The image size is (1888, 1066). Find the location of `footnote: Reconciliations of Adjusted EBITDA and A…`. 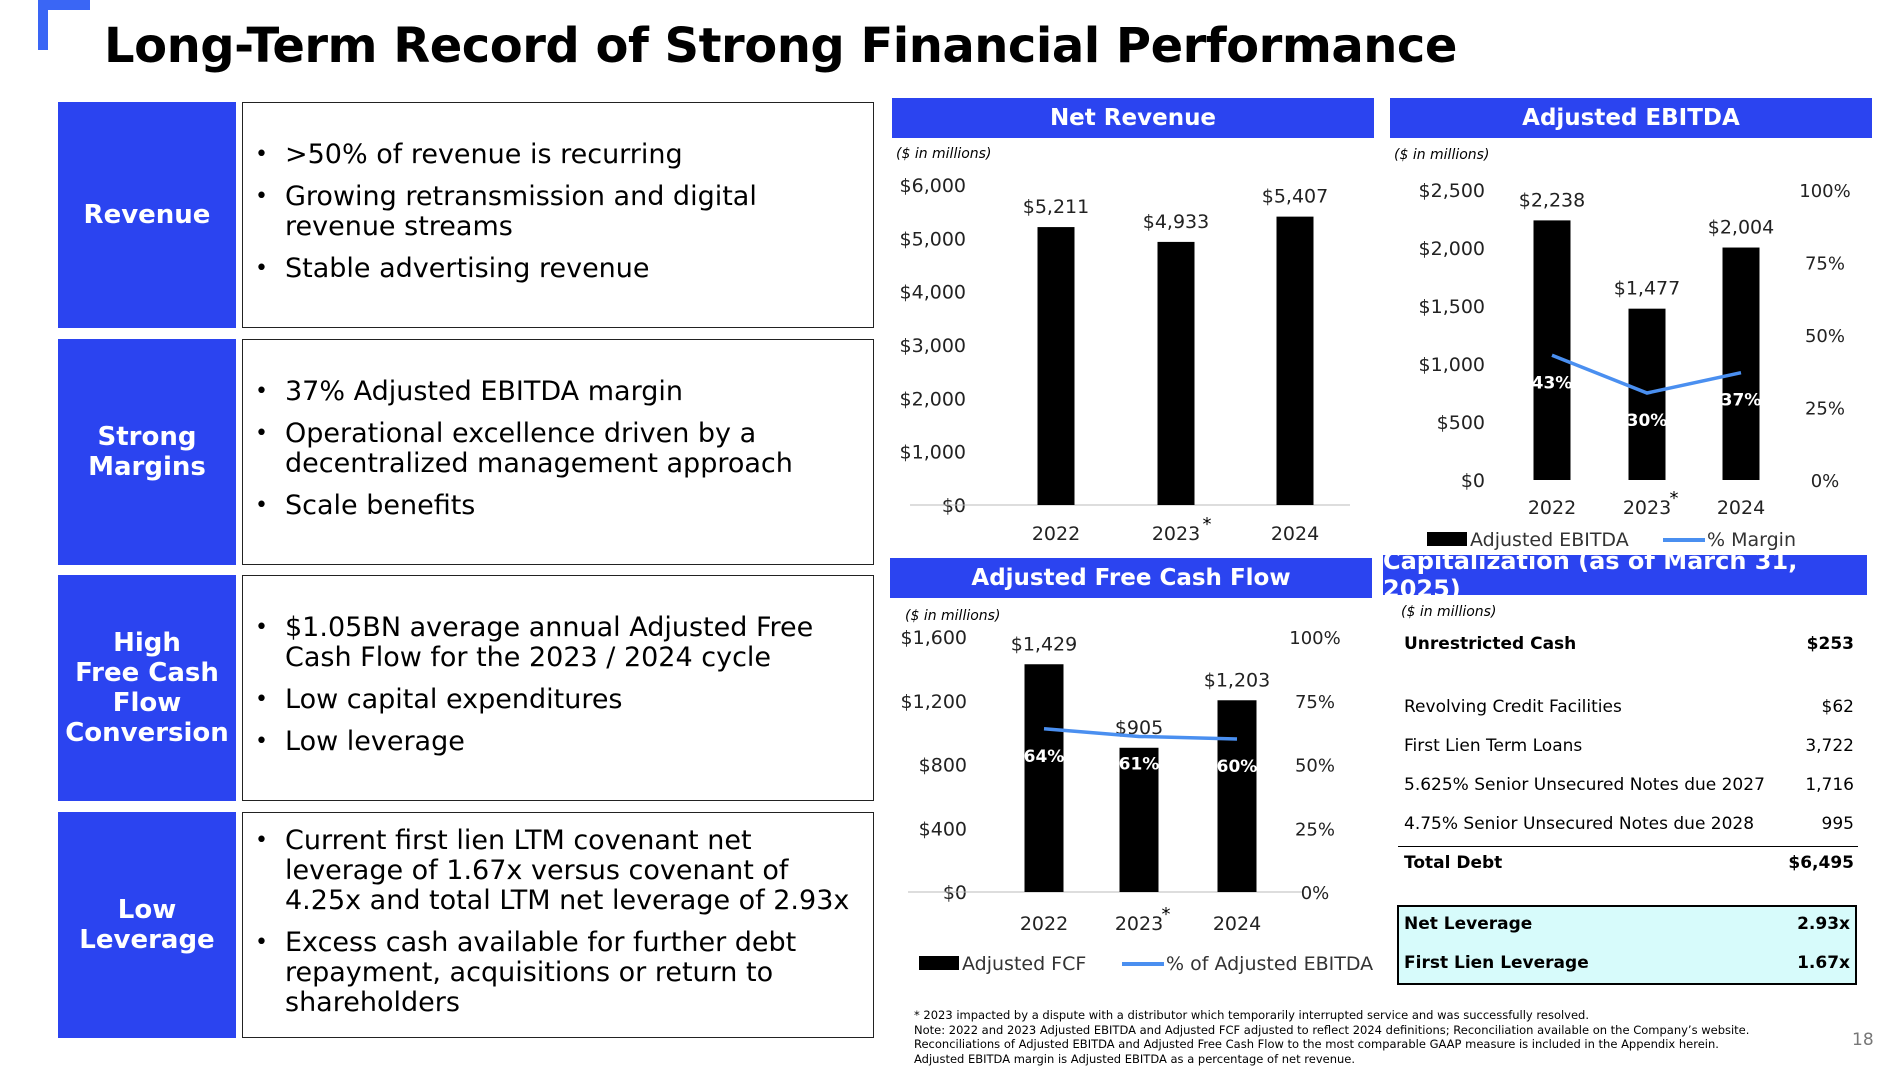

footnote: Reconciliations of Adjusted EBITDA and A… is located at coordinates (1331, 1044).